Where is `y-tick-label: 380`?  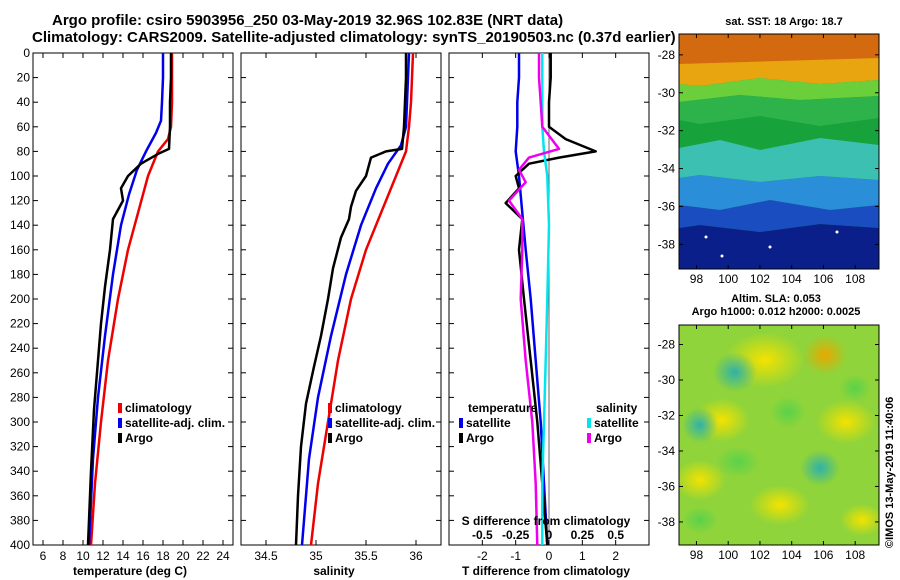
y-tick-label: 380 is located at coordinates (20, 520).